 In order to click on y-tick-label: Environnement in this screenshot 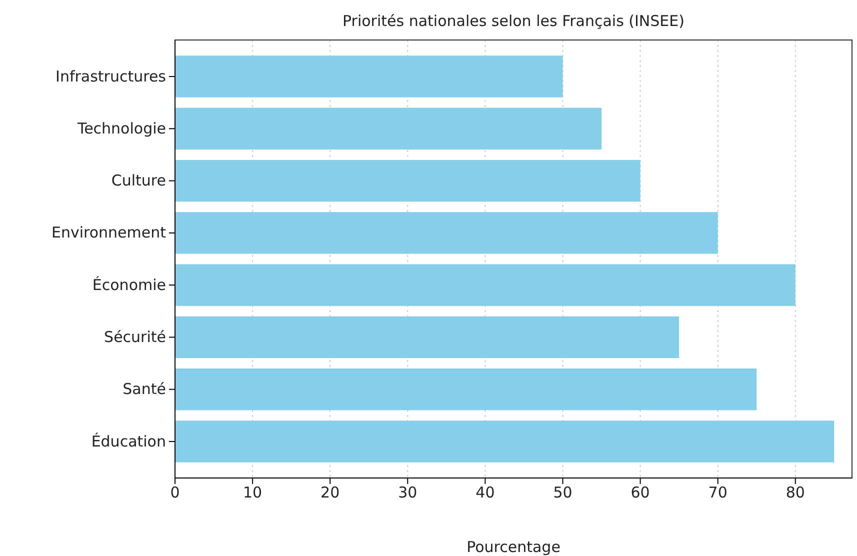, I will do `click(108, 233)`.